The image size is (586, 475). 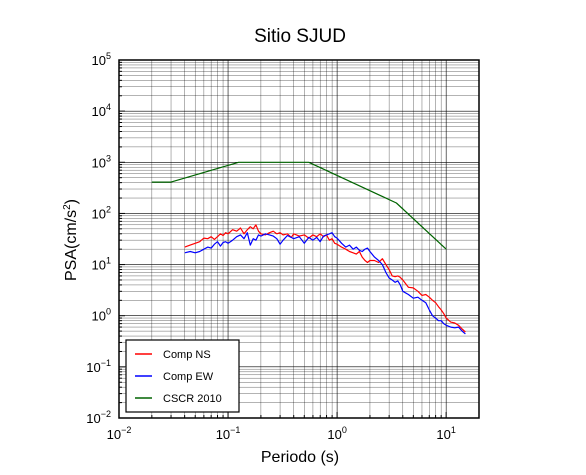 What do you see at coordinates (101, 161) in the screenshot?
I see `y-tick-label: 10³` at bounding box center [101, 161].